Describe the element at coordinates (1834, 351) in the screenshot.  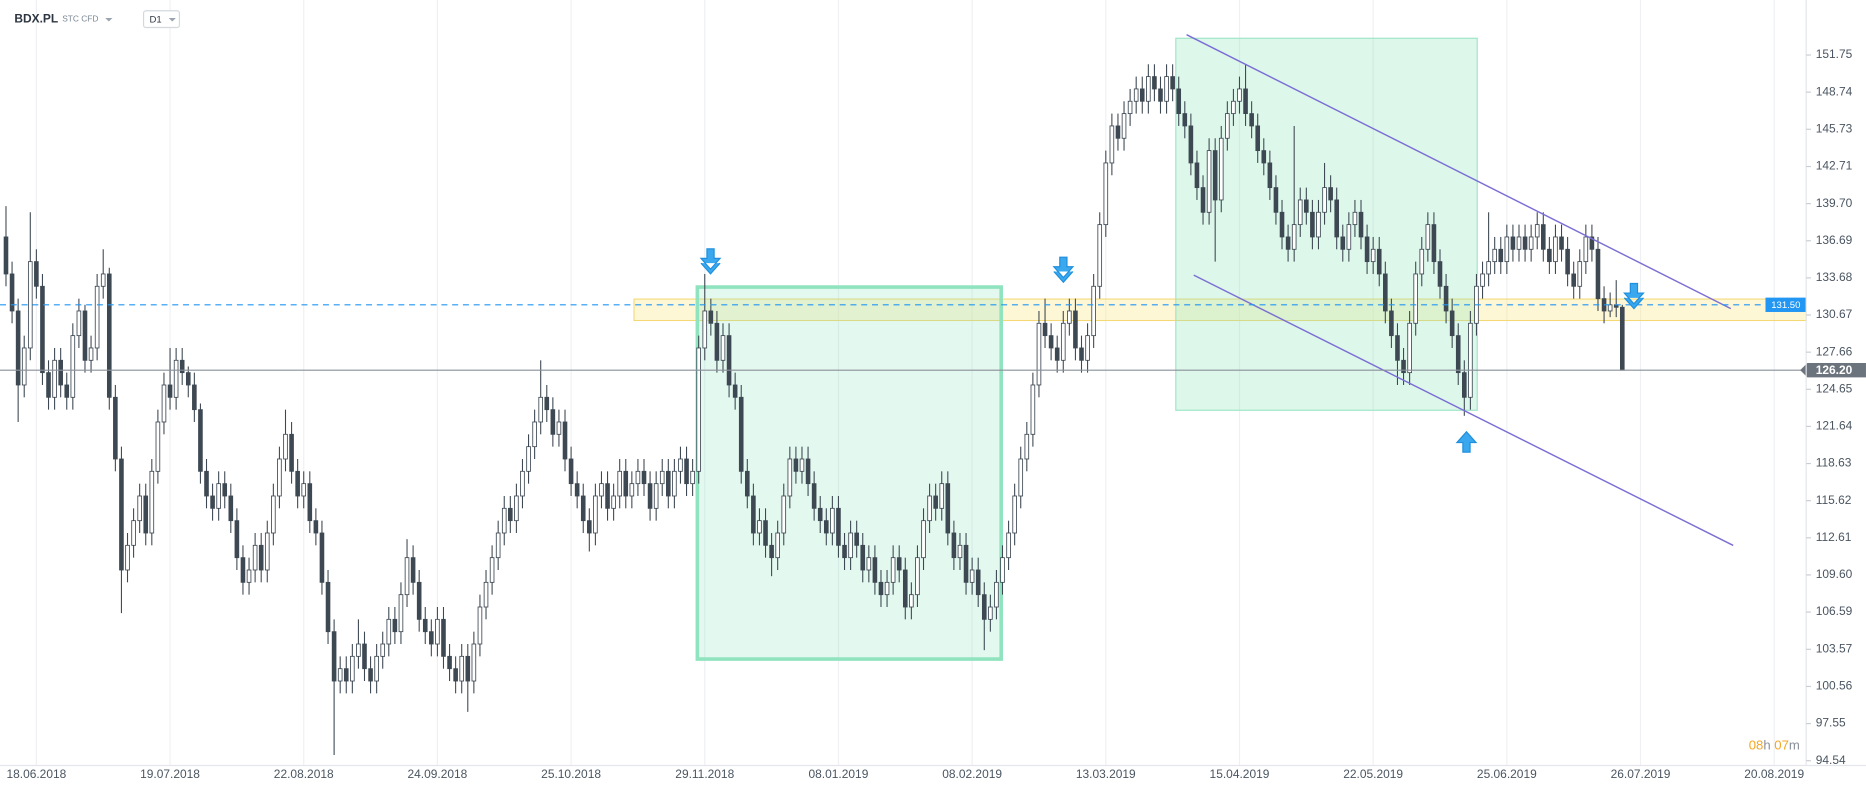
I see `y-tick-label: 127.66` at that location.